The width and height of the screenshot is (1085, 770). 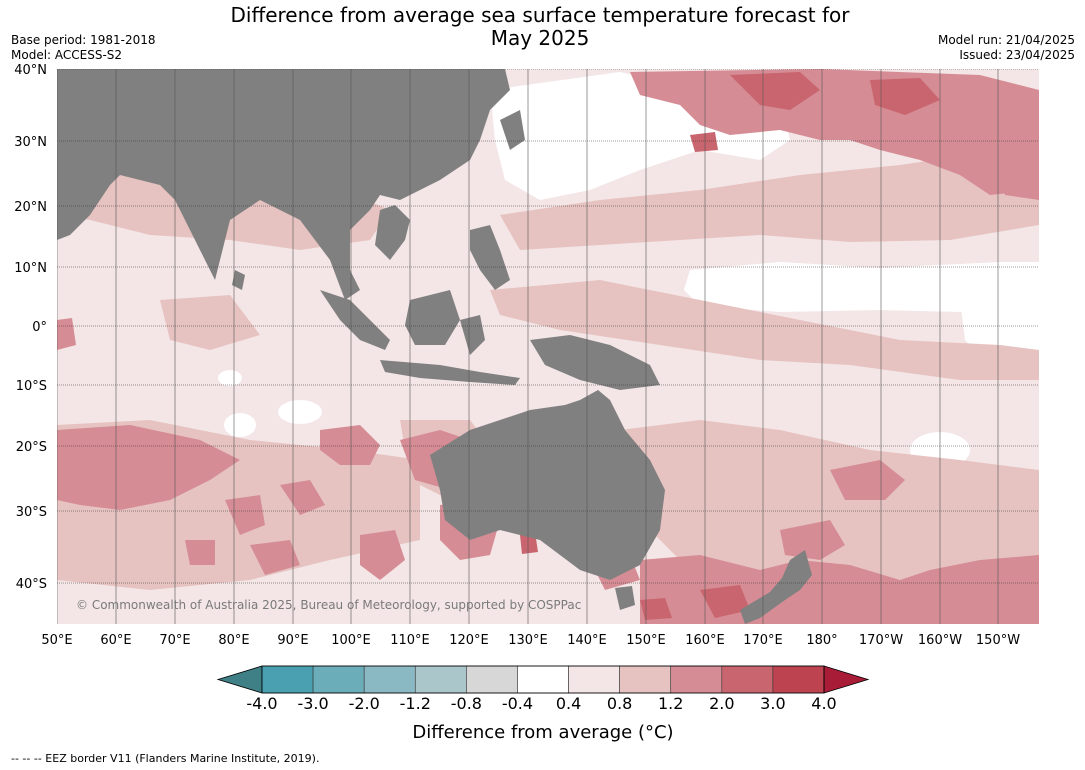 I want to click on title-line-2: May 2025, so click(x=540, y=38).